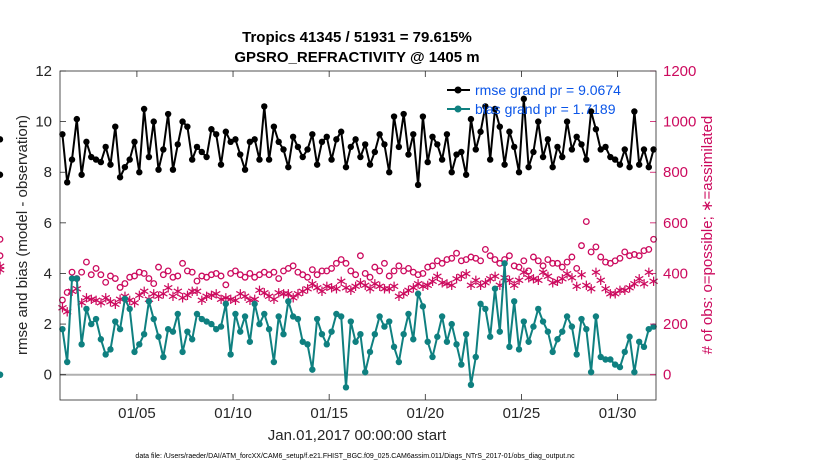 The height and width of the screenshot is (470, 830). Describe the element at coordinates (357, 37) in the screenshot. I see `chart-title: Tropics 41345 / 51931 = 79.615%` at that location.